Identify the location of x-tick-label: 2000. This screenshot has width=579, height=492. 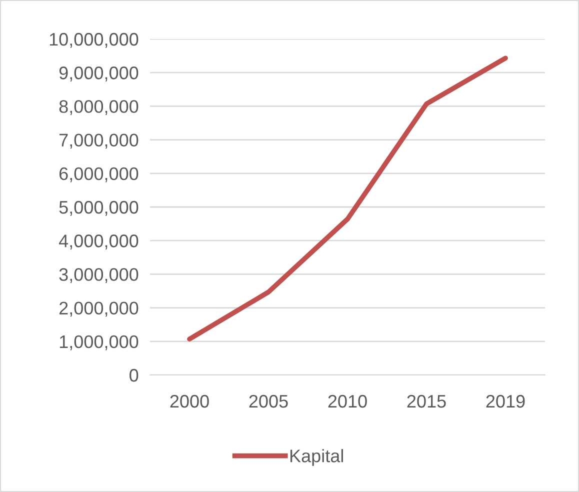
(189, 401).